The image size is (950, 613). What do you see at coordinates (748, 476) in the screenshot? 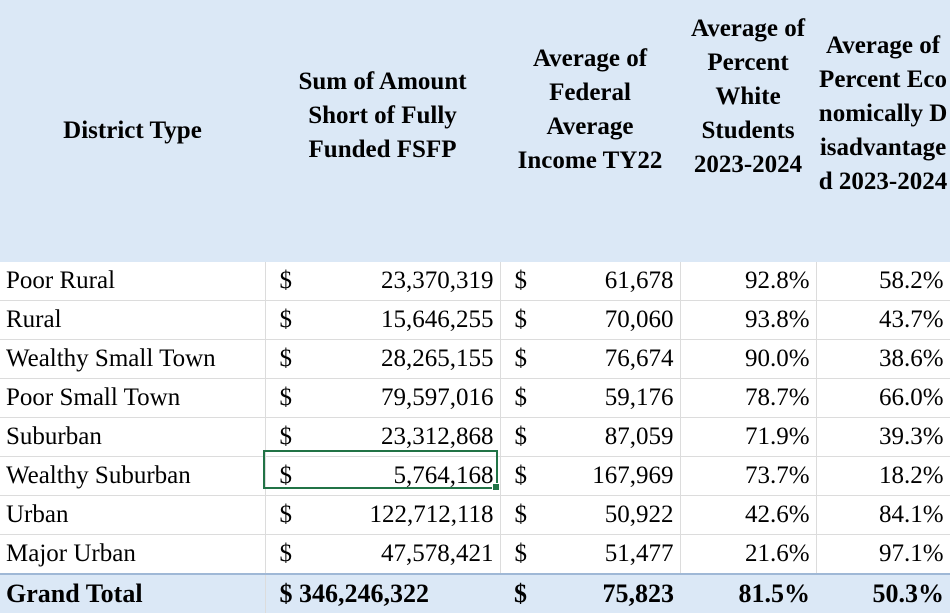
I see `row-white-pct: 73.7%` at bounding box center [748, 476].